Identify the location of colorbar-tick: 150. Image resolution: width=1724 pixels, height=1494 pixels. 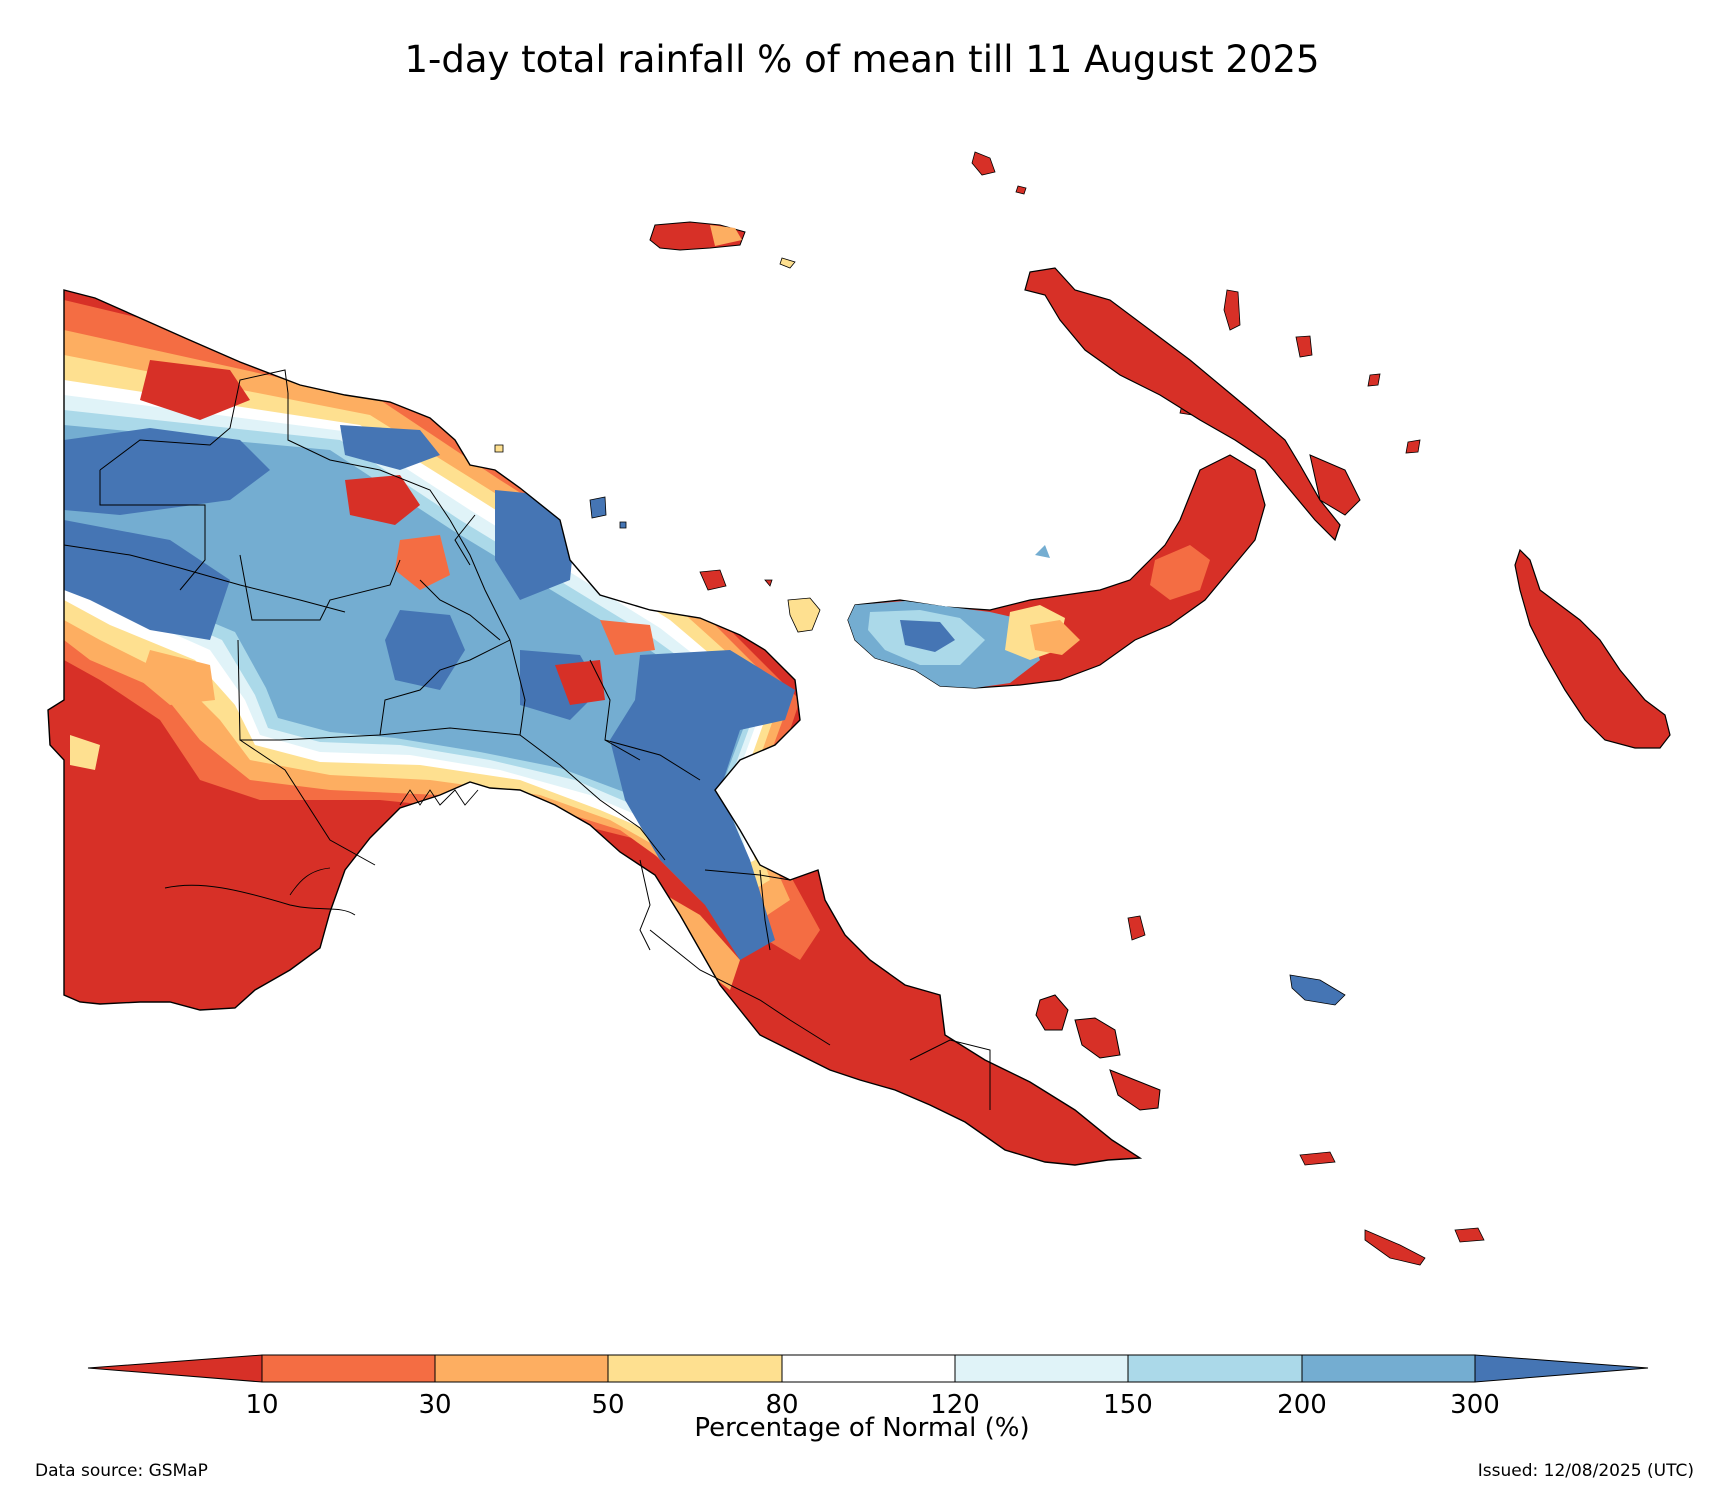
(1128, 1405).